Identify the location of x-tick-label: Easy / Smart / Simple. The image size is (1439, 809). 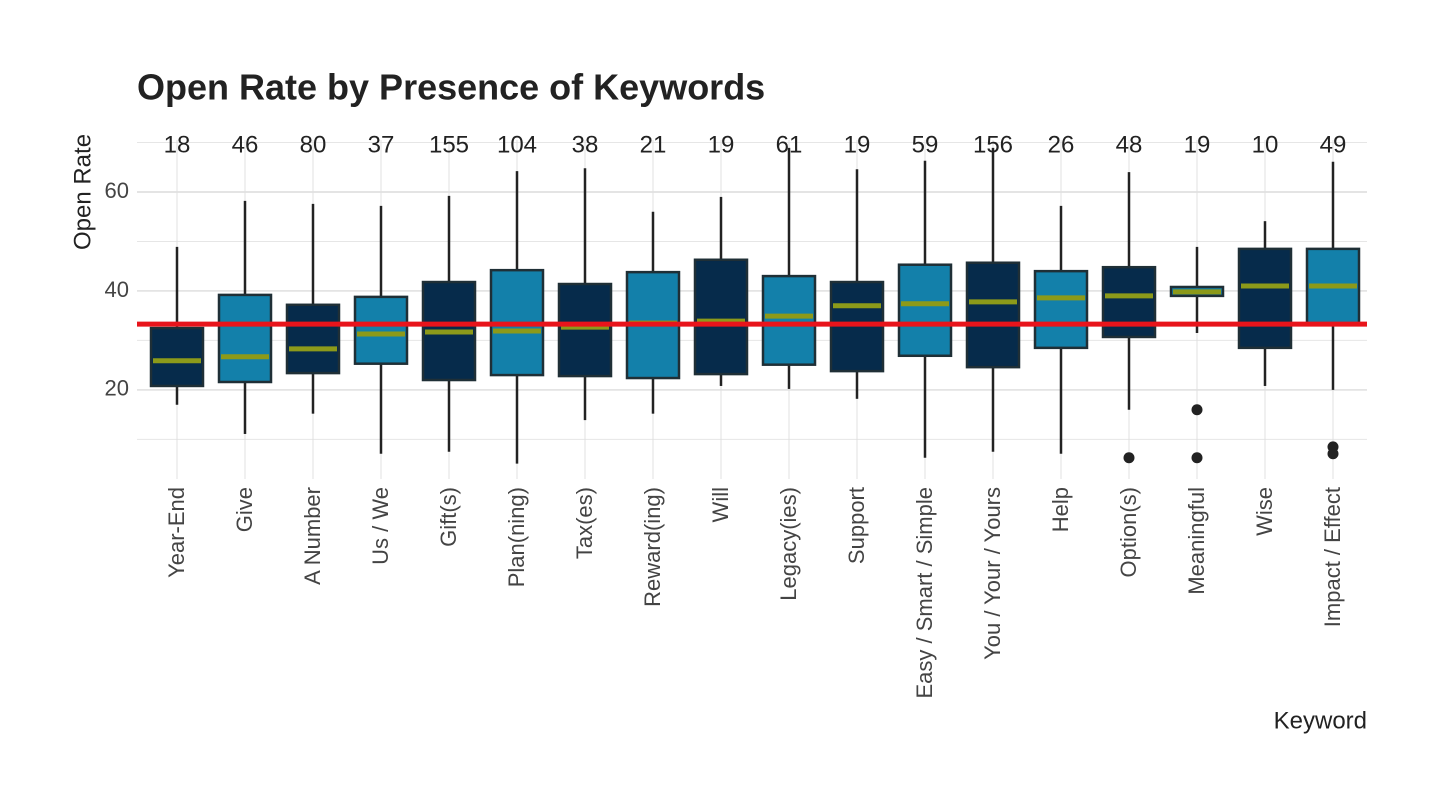
(924, 593).